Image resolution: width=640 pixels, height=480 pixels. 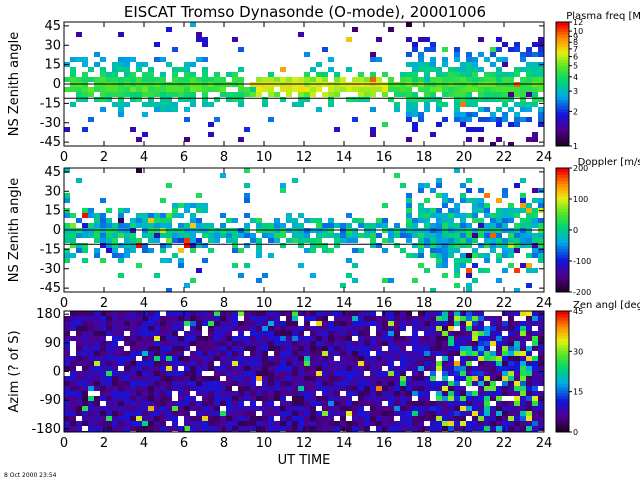 What do you see at coordinates (384, 303) in the screenshot?
I see `x-tick-label: 16` at bounding box center [384, 303].